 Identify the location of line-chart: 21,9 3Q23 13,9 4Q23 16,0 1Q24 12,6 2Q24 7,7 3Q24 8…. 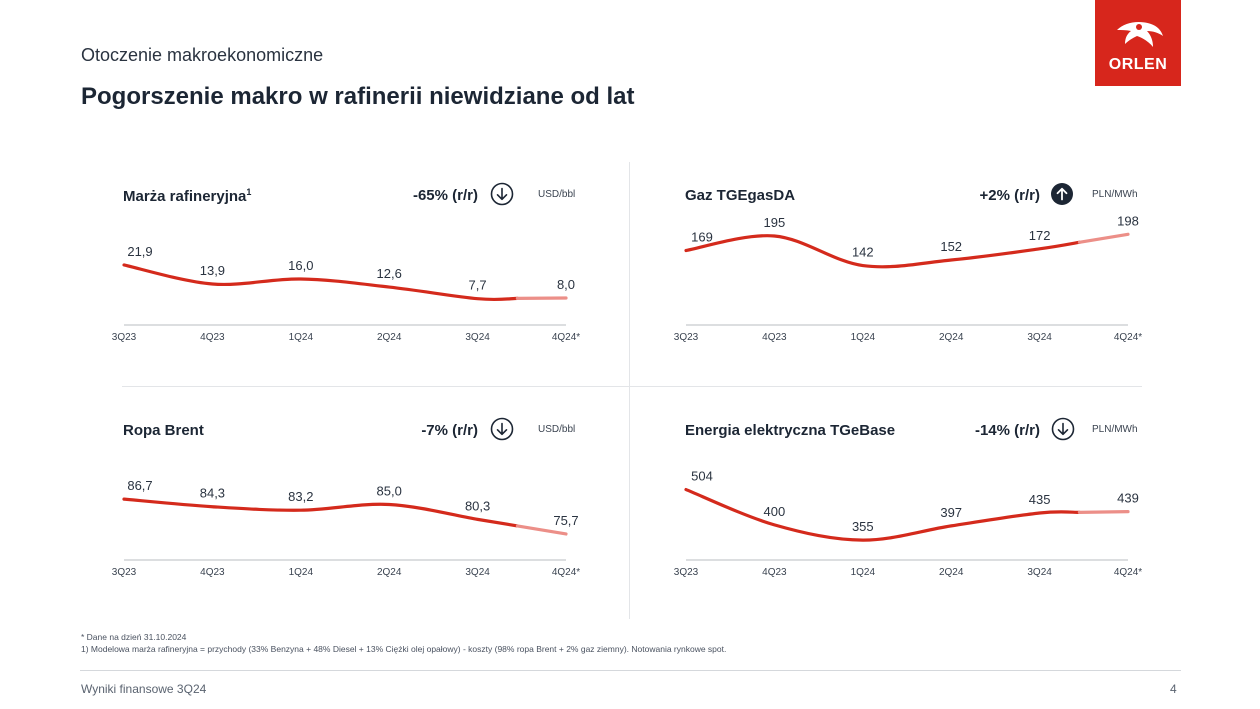
(346, 293).